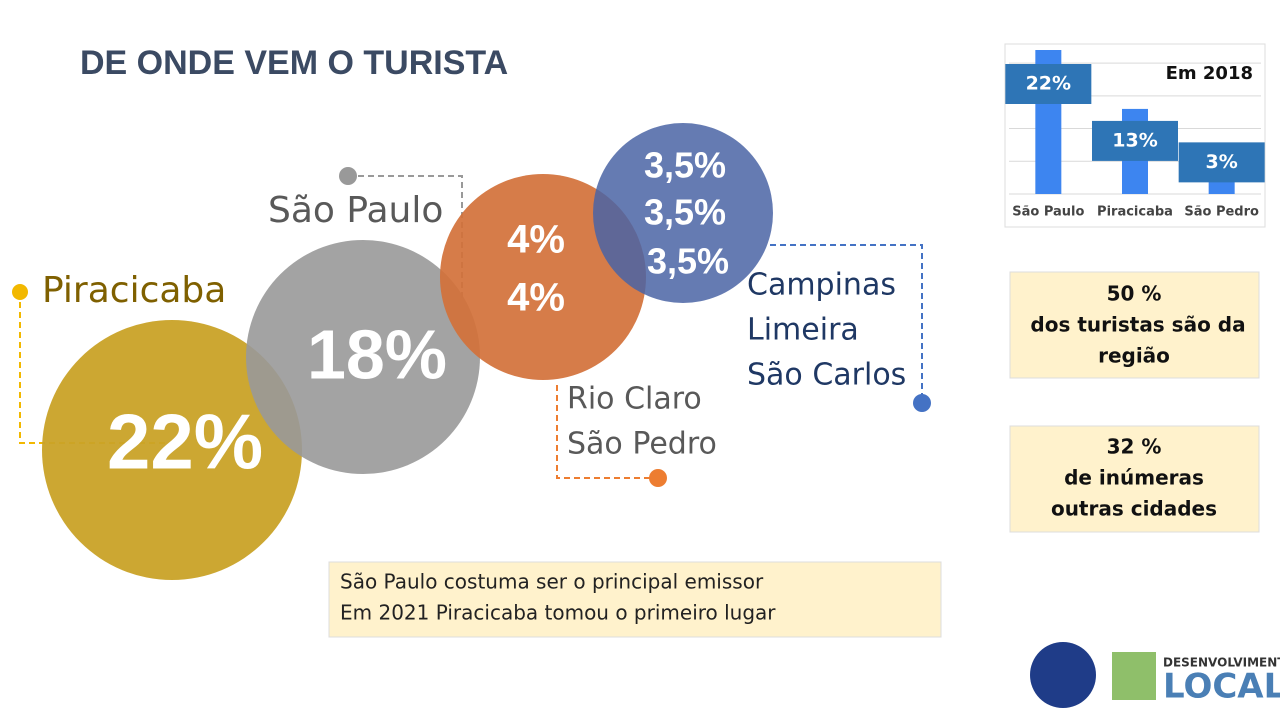  I want to click on slide-title: DE ONDE VEM O TURISTA, so click(294, 63).